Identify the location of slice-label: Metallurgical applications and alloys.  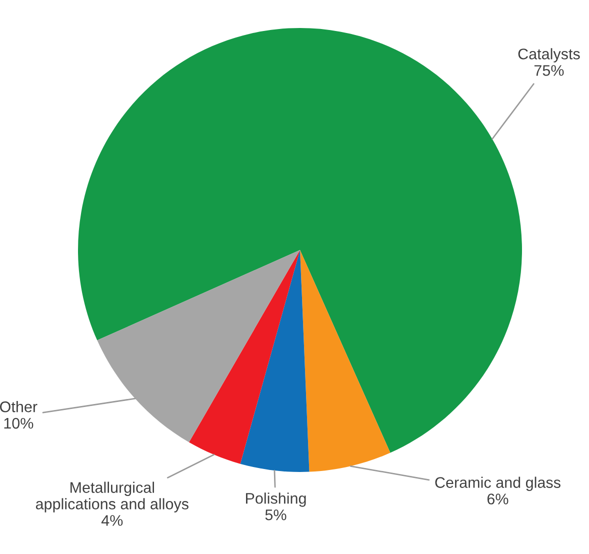
(112, 497).